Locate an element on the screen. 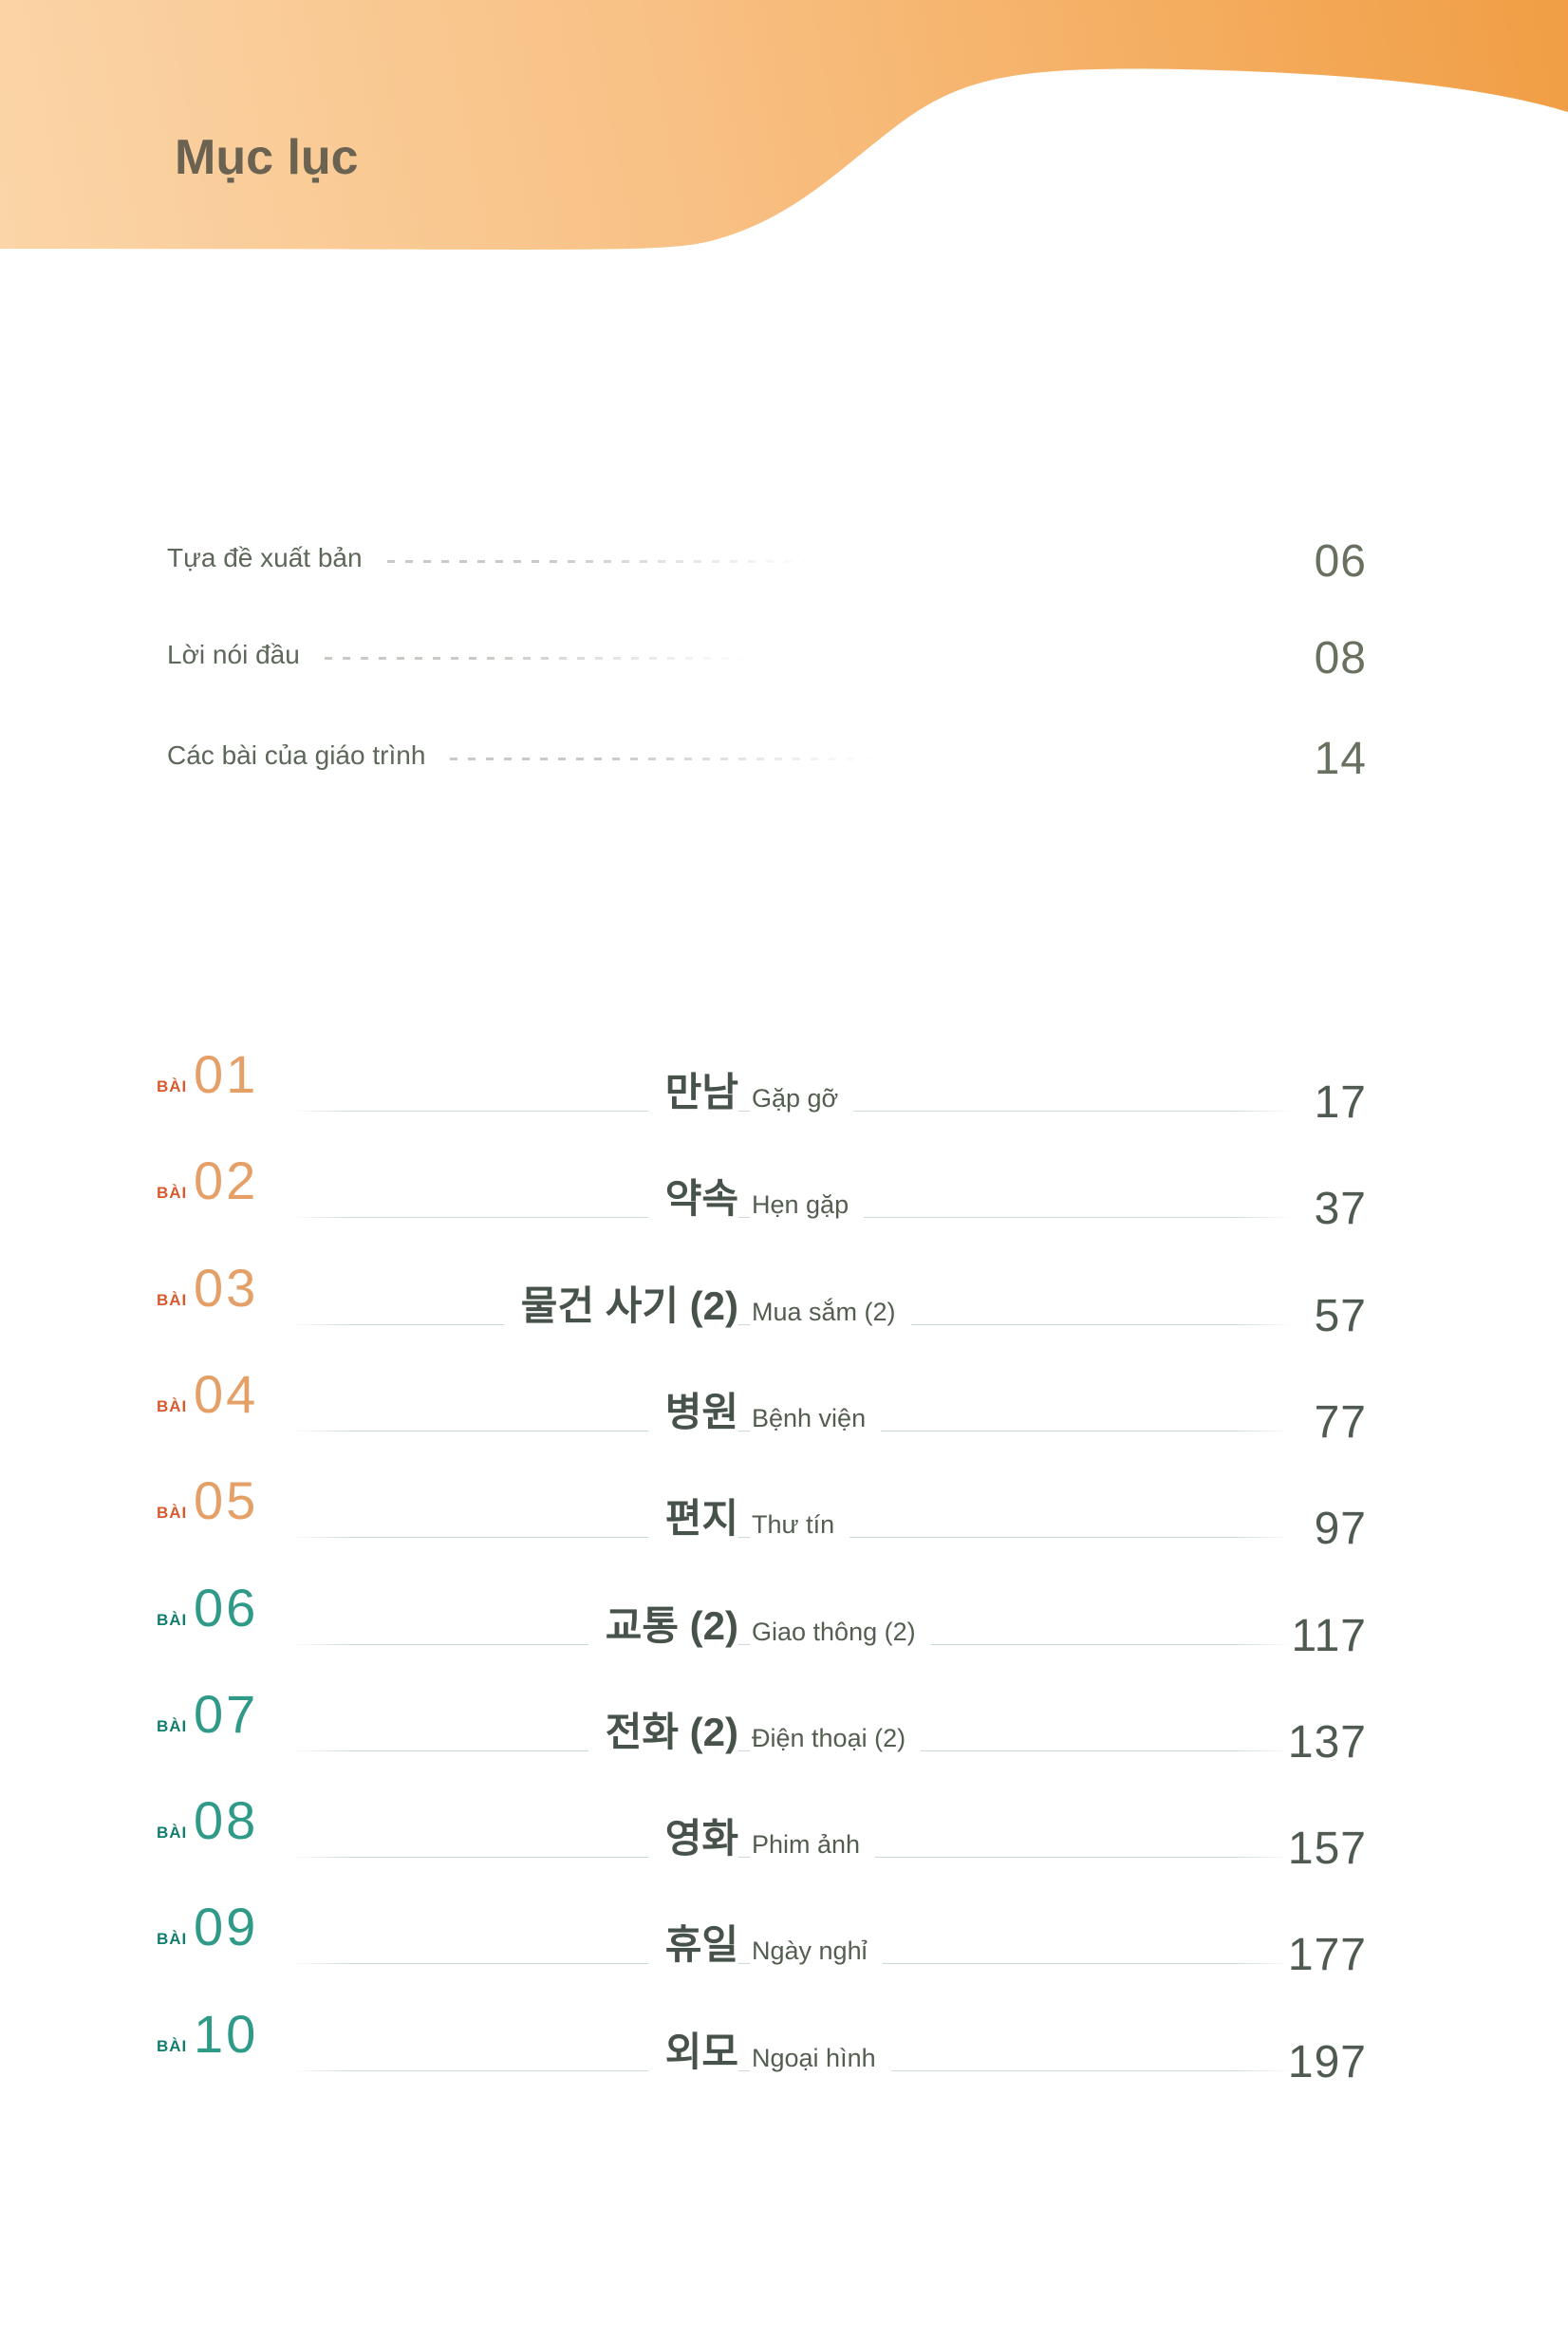 The height and width of the screenshot is (2339, 1568). lesson-title-vietnamese: Bệnh viện is located at coordinates (816, 1420).